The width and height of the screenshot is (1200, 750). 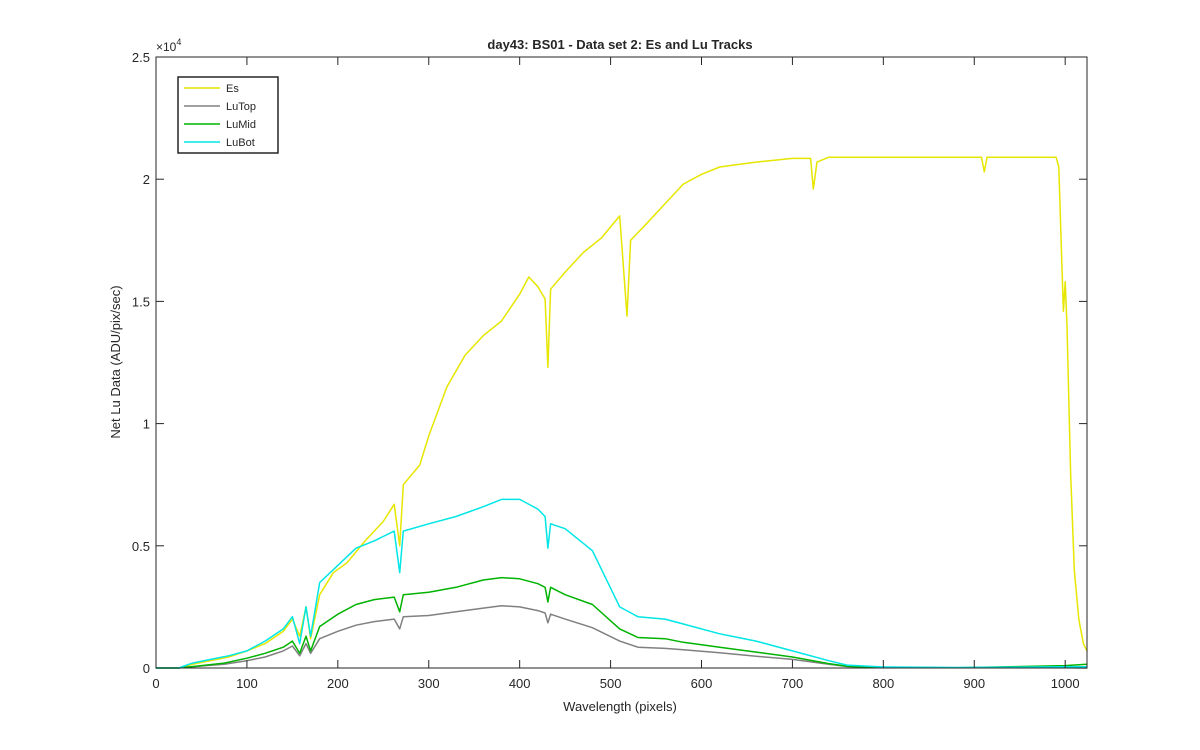 I want to click on x-tick-label: 900, so click(x=974, y=683).